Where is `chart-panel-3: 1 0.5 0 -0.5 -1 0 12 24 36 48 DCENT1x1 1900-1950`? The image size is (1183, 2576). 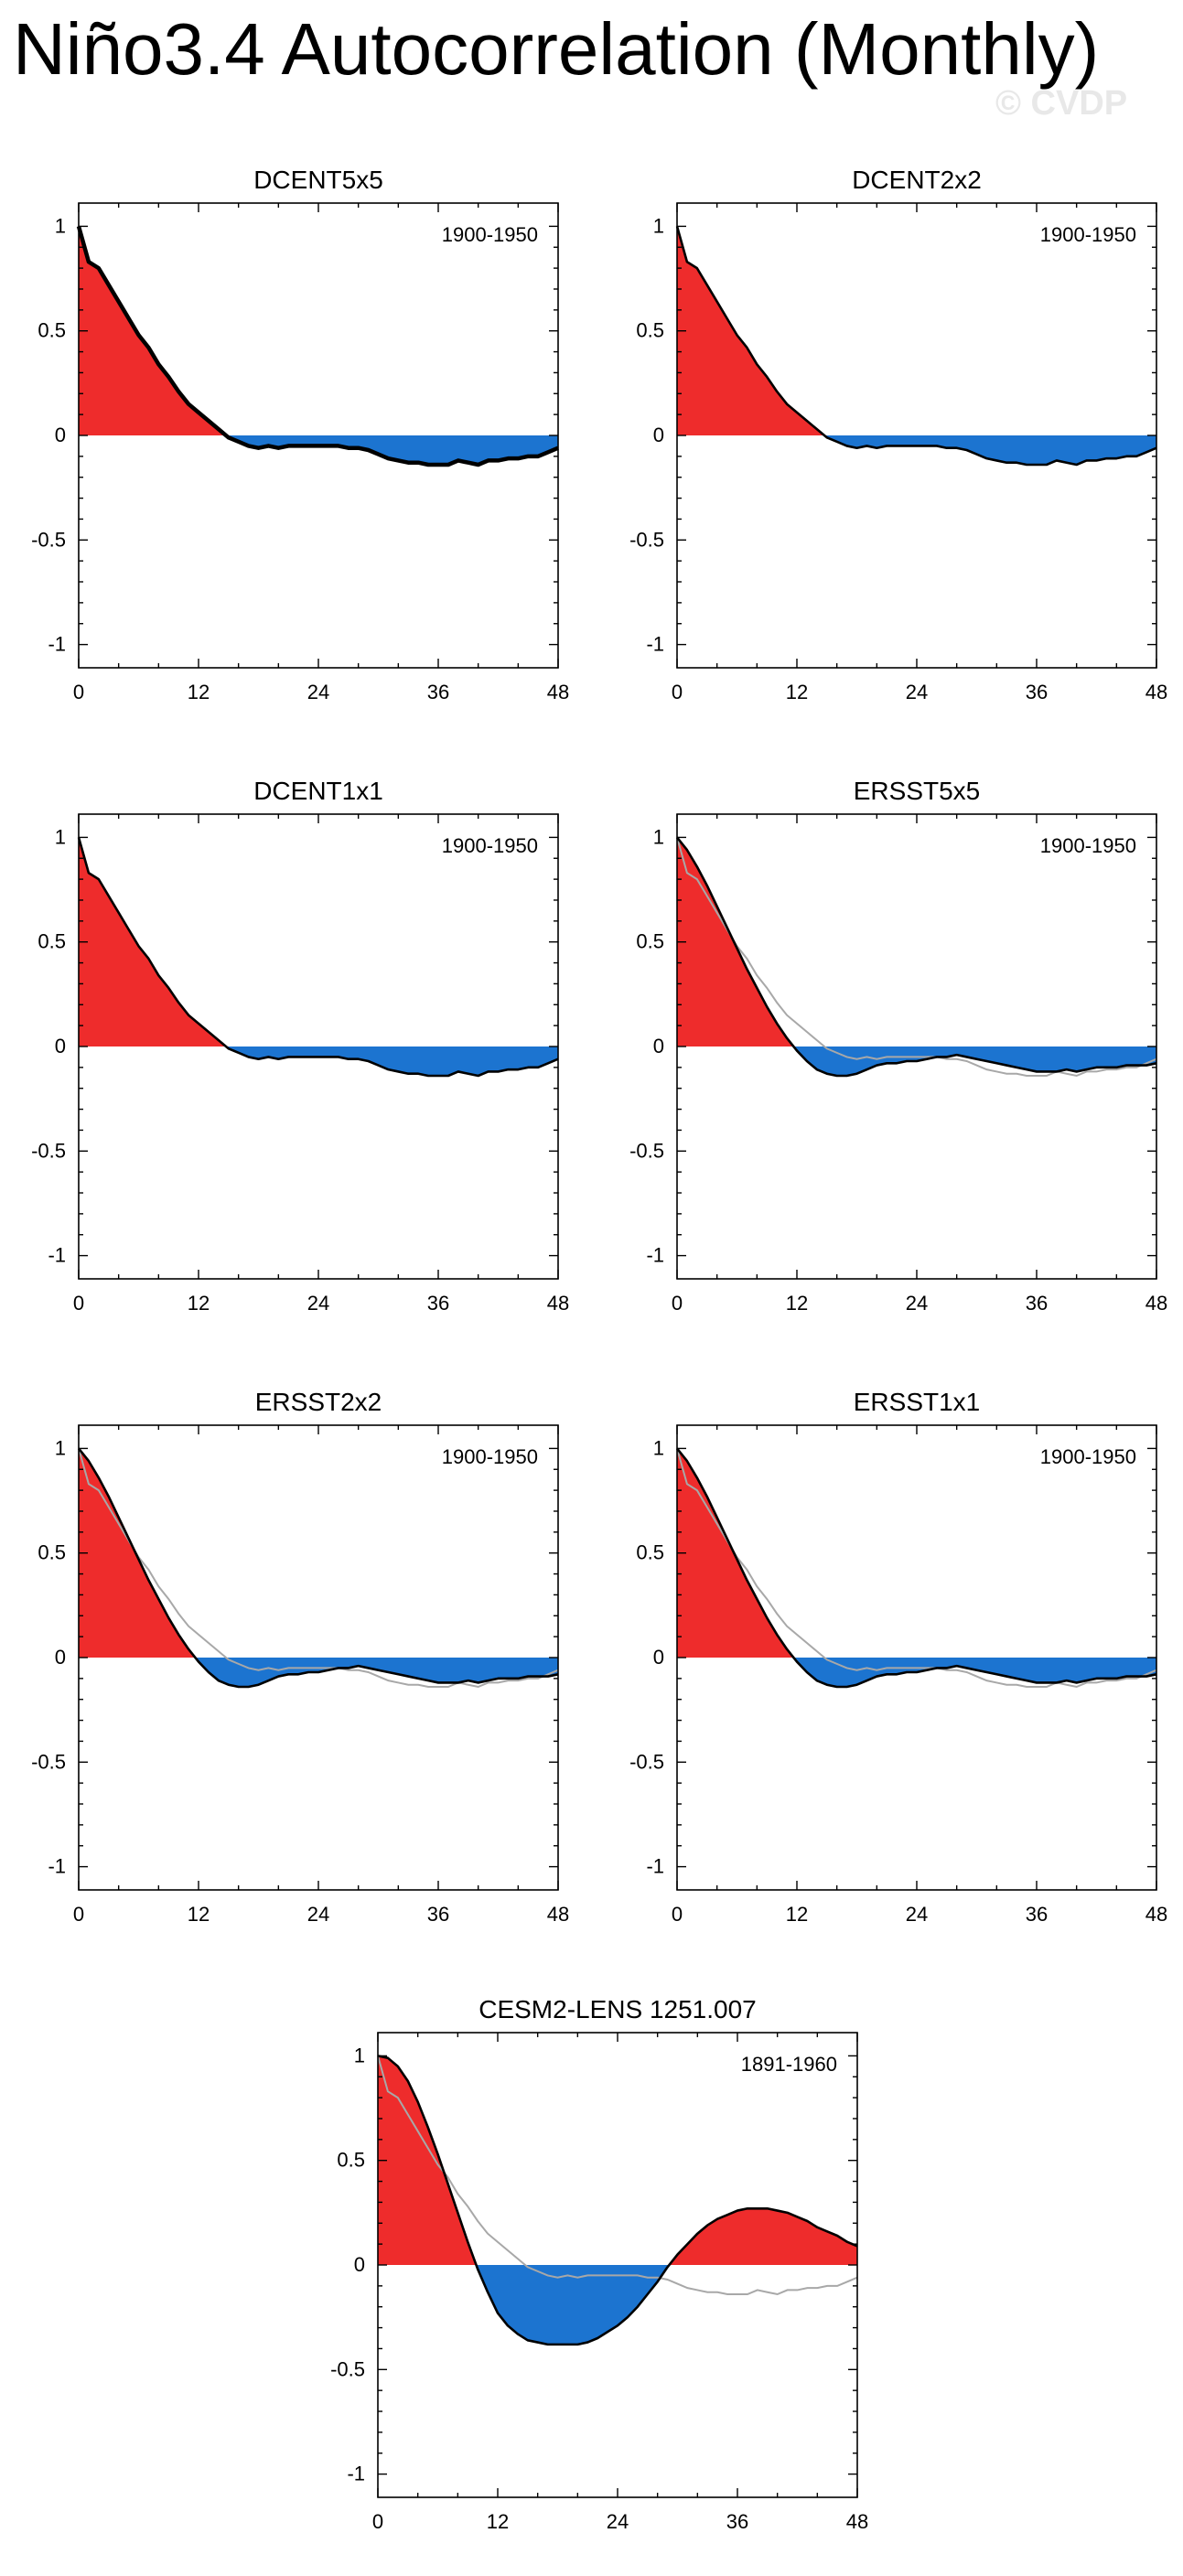 chart-panel-3: 1 0.5 0 -0.5 -1 0 12 24 36 48 DCENT1x1 1900-1950 is located at coordinates (300, 1046).